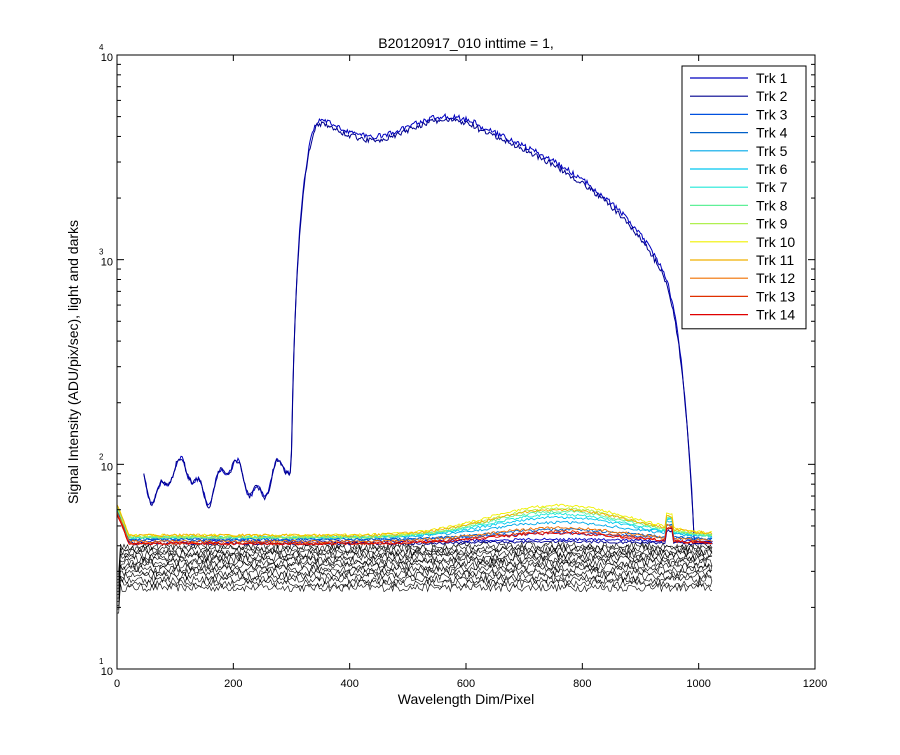 This screenshot has width=900, height=755. What do you see at coordinates (772, 205) in the screenshot?
I see `legend-entry-label: Trk 8` at bounding box center [772, 205].